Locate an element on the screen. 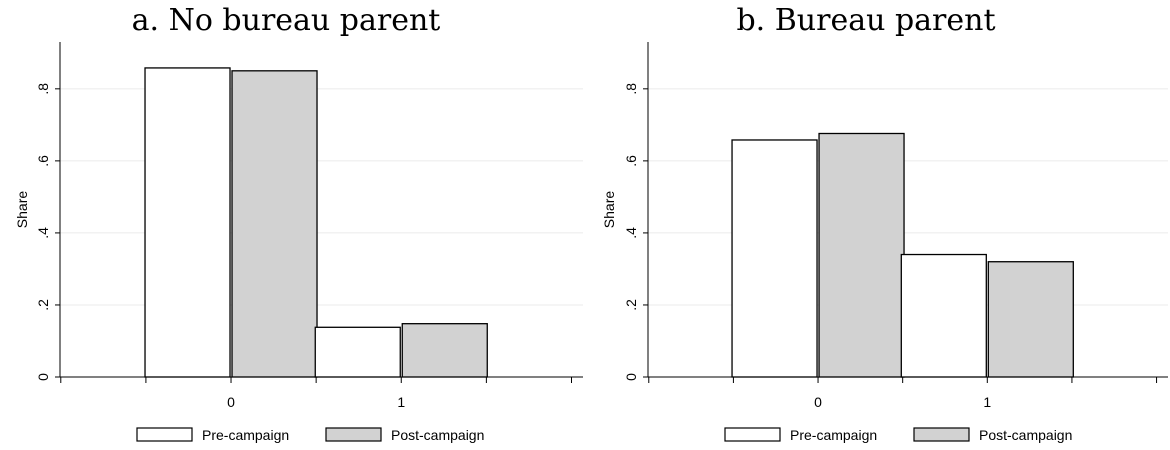 This screenshot has width=1170, height=450. chart-title: a. No bureau parent is located at coordinates (286, 20).